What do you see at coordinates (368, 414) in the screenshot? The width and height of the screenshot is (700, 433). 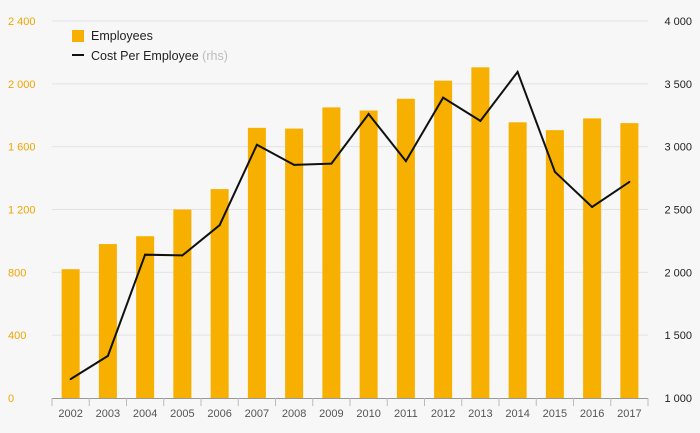 I see `x-tick-label: 2010` at bounding box center [368, 414].